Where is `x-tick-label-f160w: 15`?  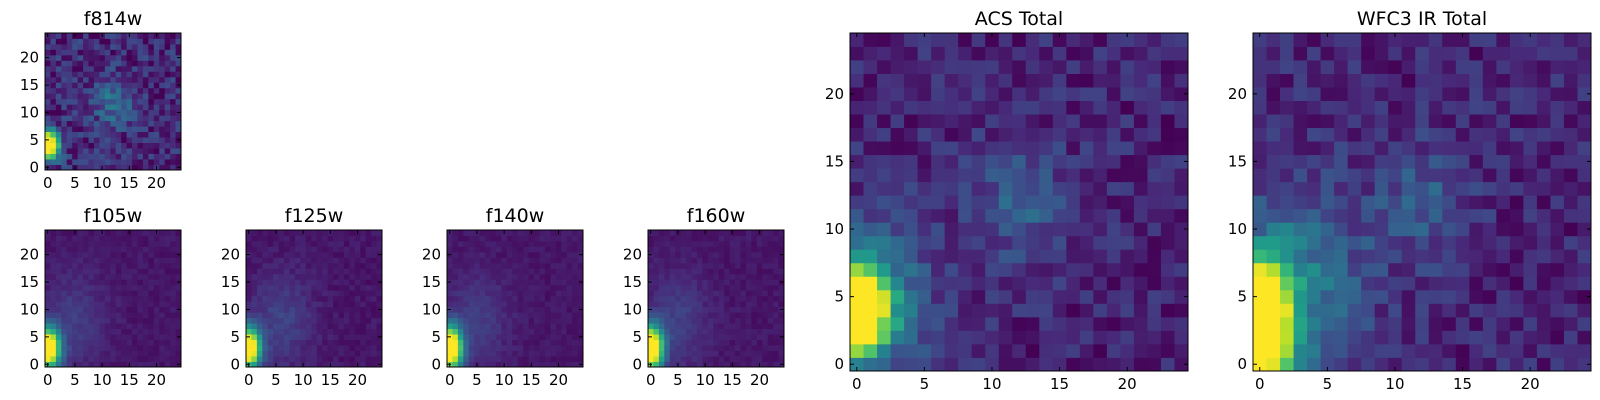
x-tick-label-f160w: 15 is located at coordinates (732, 380).